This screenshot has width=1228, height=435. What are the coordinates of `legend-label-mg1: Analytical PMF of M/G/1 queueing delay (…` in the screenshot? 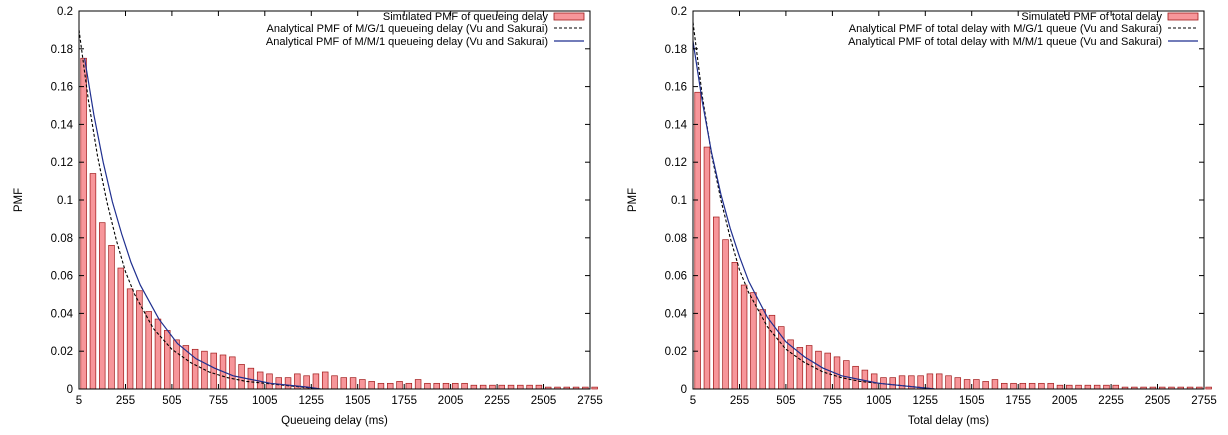 It's located at (407, 29).